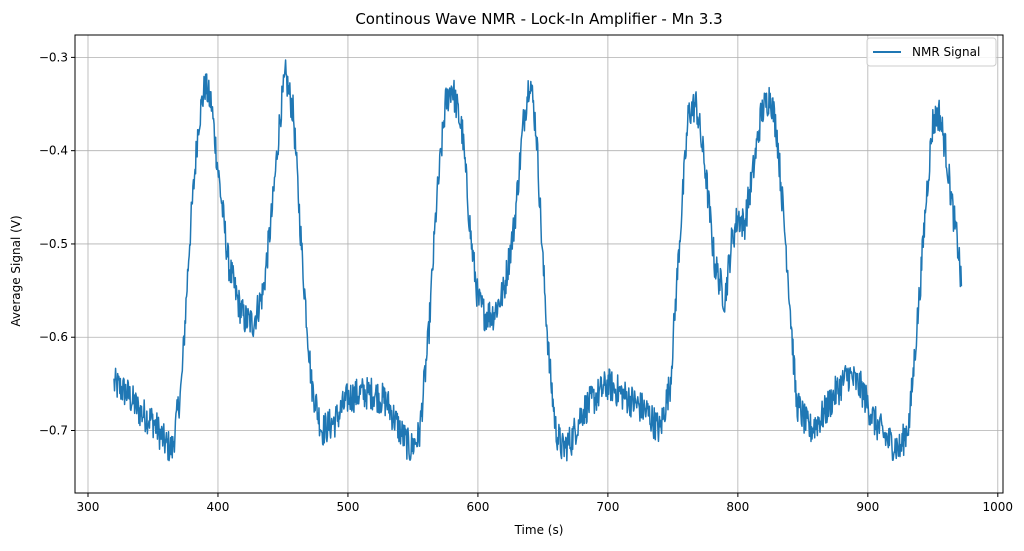 The image size is (1024, 551). Describe the element at coordinates (218, 507) in the screenshot. I see `x-tick-label: 400` at that location.